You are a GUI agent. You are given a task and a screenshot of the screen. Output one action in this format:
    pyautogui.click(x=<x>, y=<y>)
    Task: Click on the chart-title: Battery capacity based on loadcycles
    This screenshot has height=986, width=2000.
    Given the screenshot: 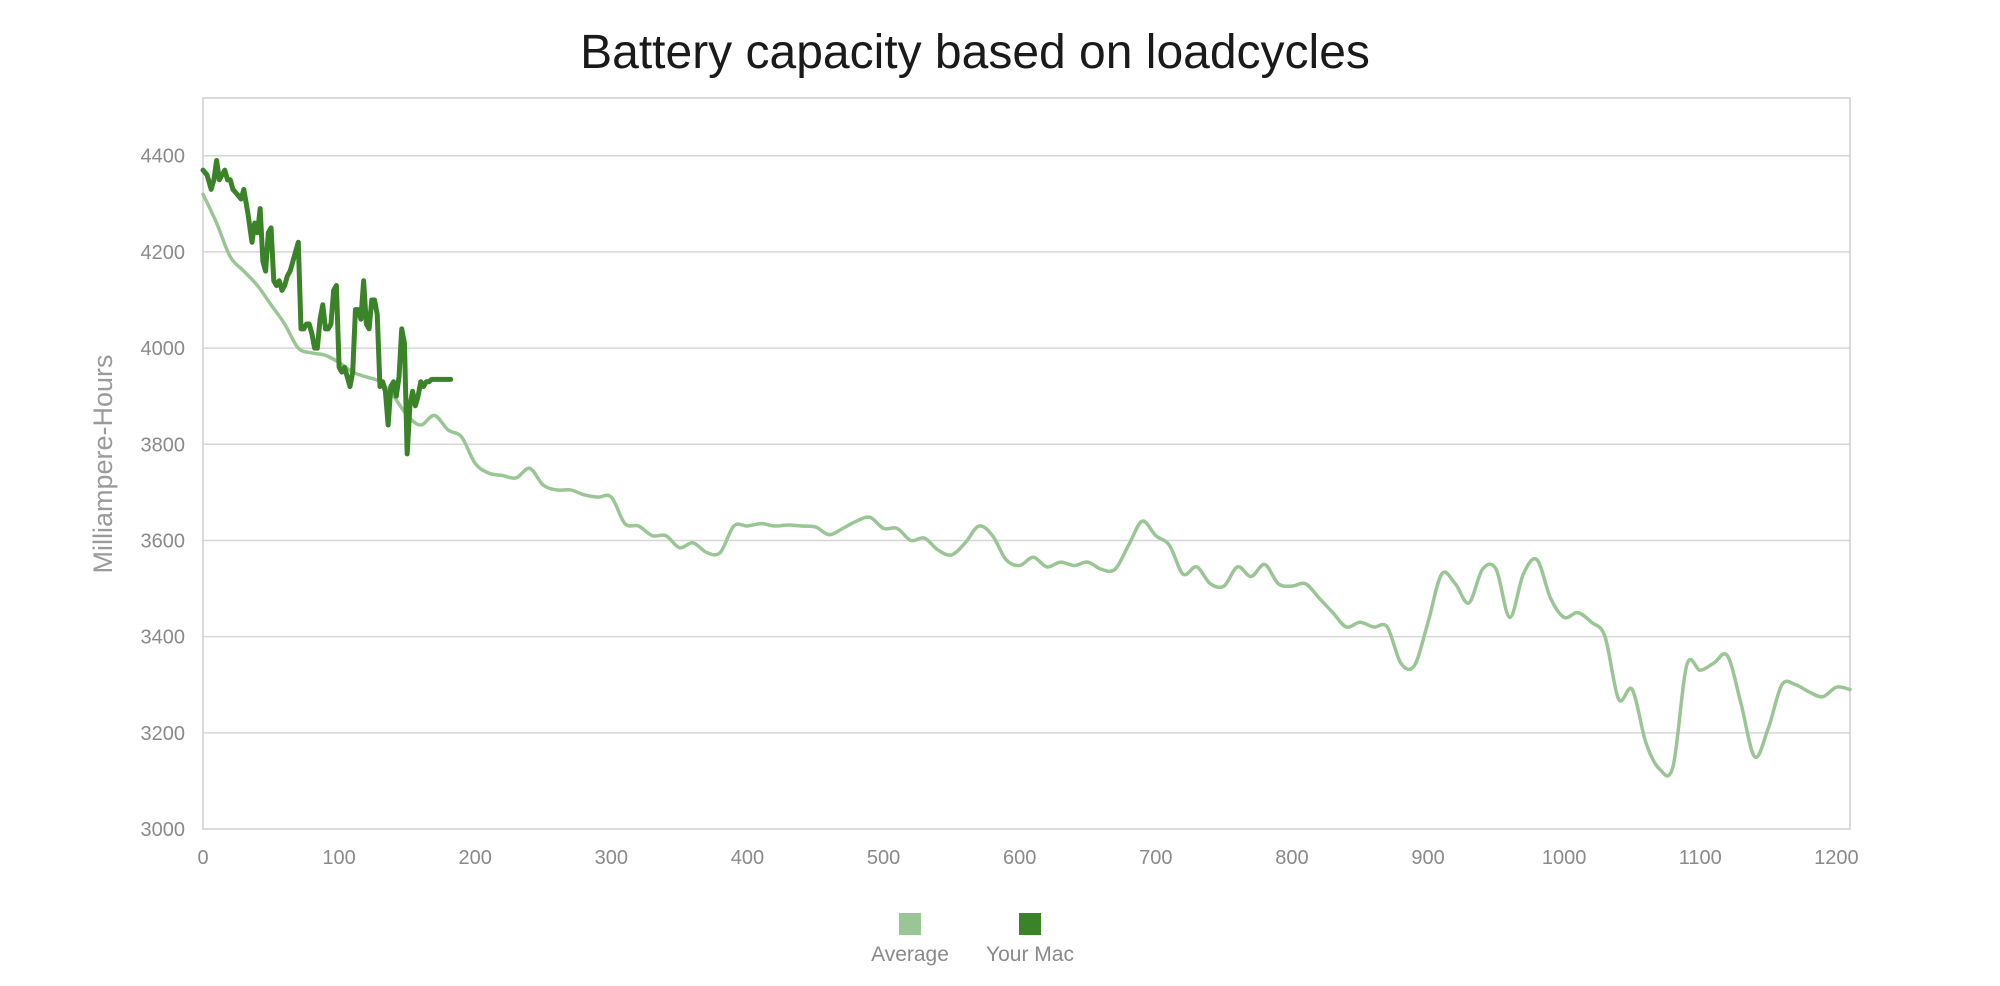 What is the action you would take?
    pyautogui.click(x=975, y=52)
    